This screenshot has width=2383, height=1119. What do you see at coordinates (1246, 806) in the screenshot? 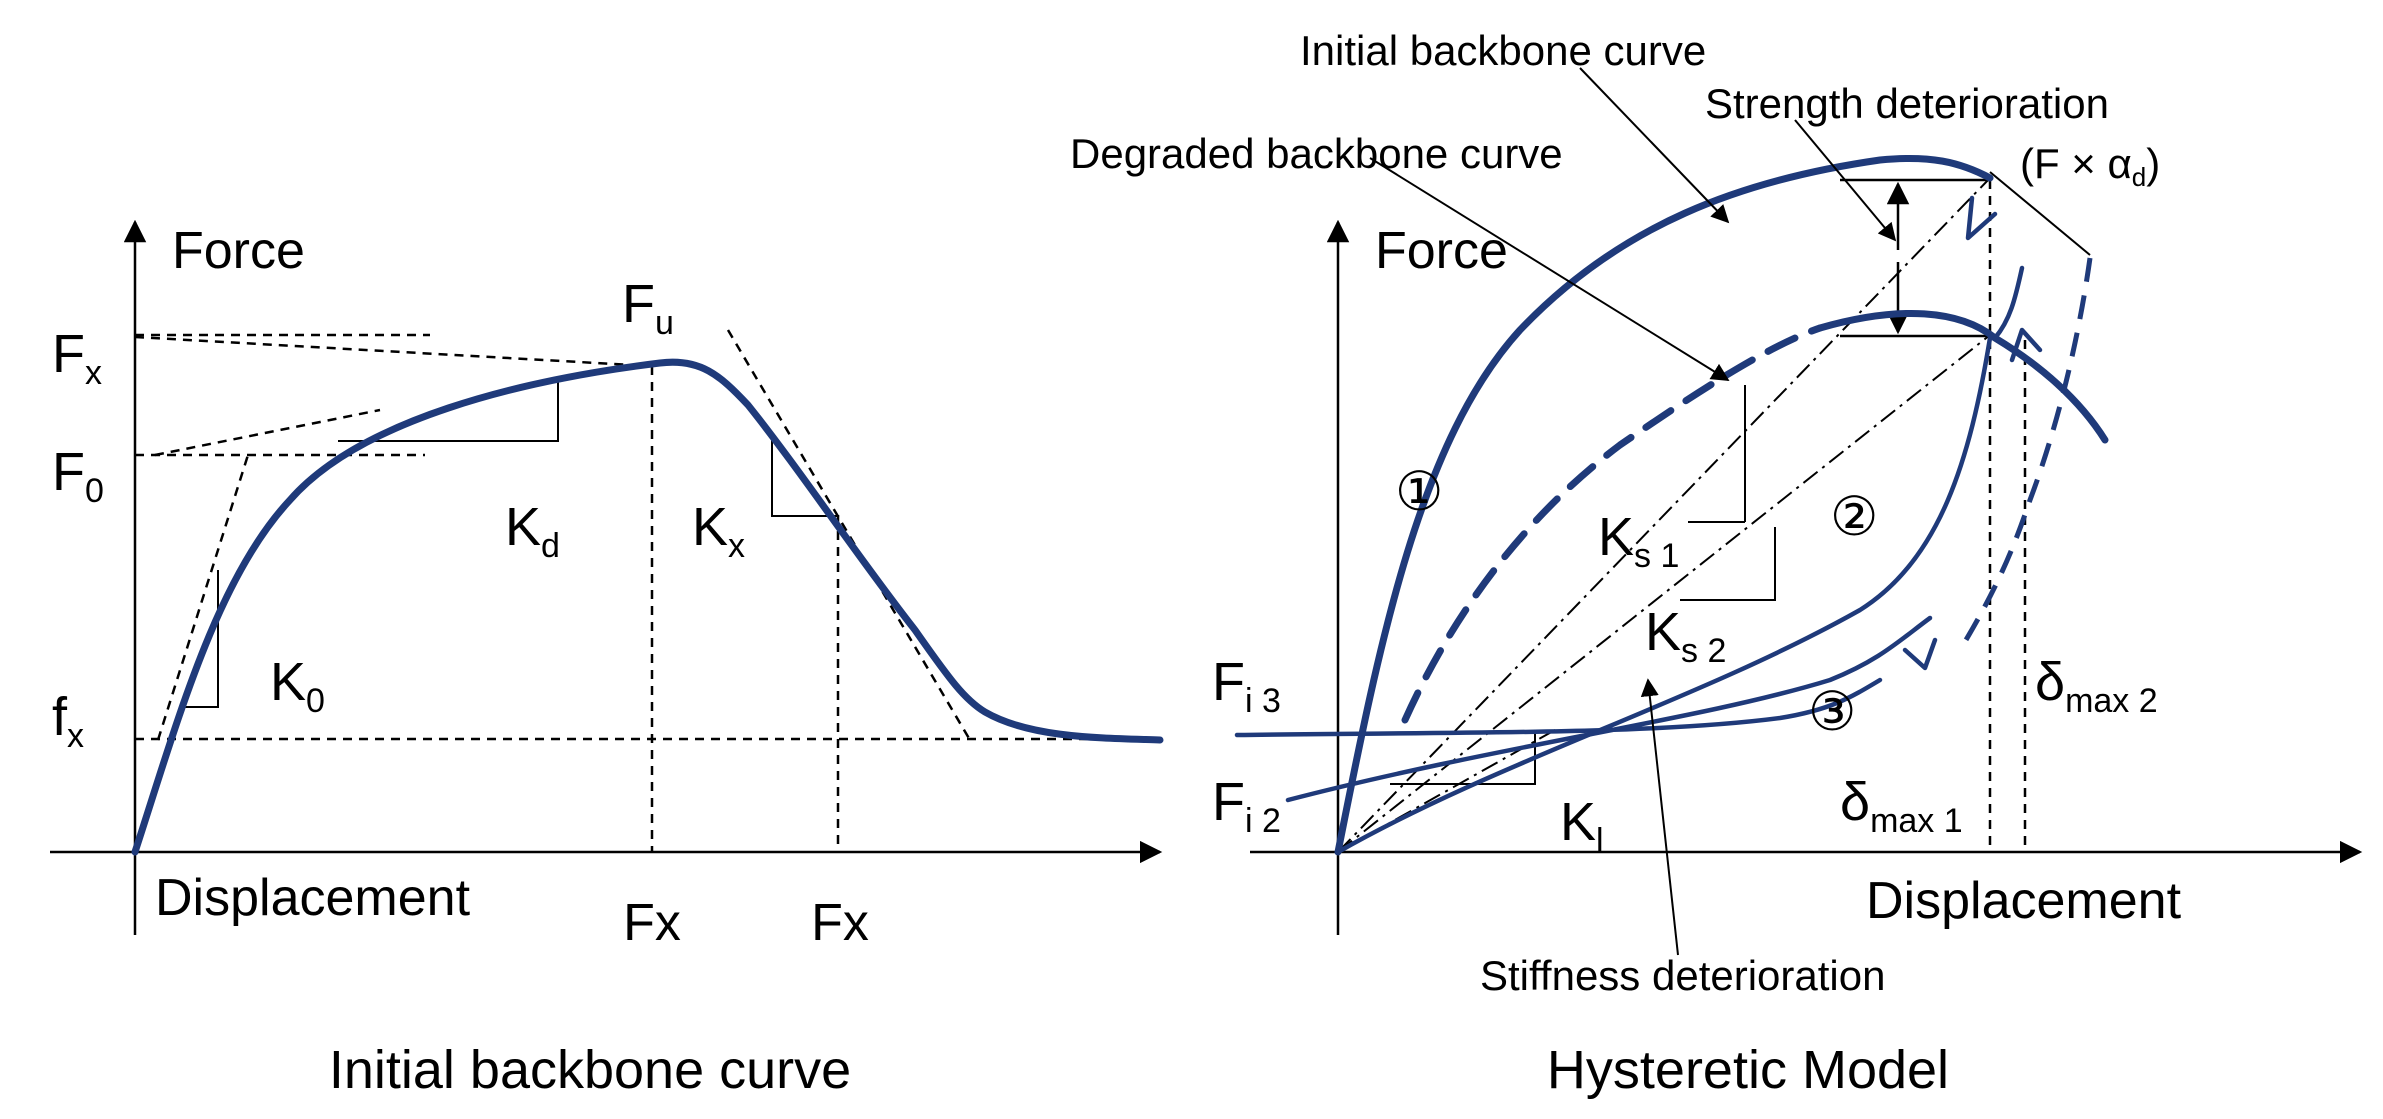
I see `label-Fi2: Fi 2` at bounding box center [1246, 806].